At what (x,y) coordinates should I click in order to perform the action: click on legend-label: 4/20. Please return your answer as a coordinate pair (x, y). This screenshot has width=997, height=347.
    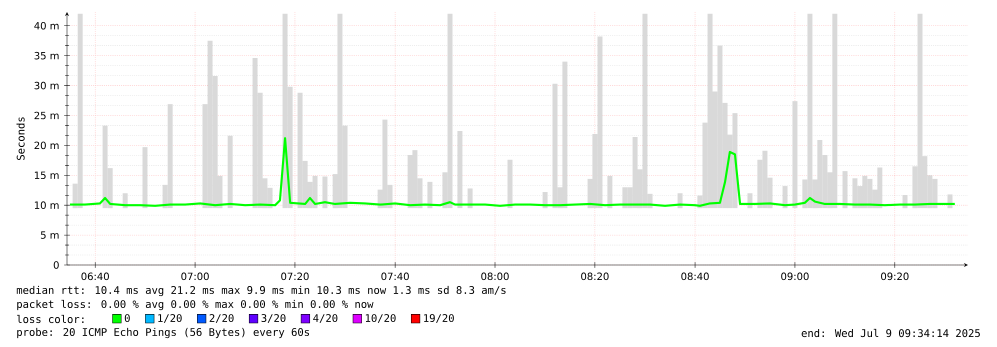
    Looking at the image, I should click on (325, 318).